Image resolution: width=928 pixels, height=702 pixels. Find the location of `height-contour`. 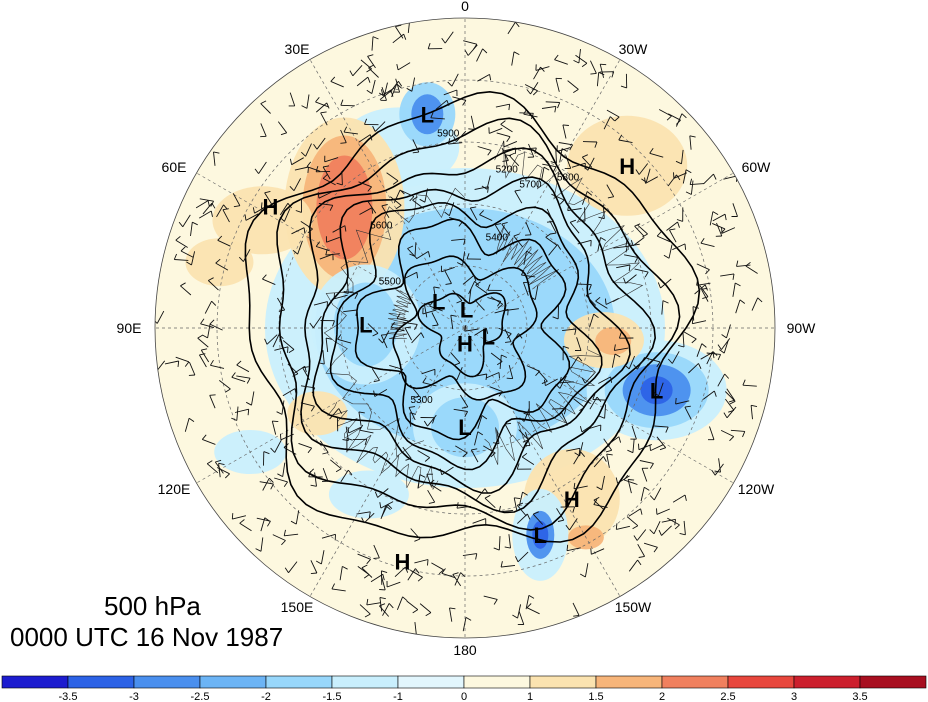

height-contour is located at coordinates (466, 336).